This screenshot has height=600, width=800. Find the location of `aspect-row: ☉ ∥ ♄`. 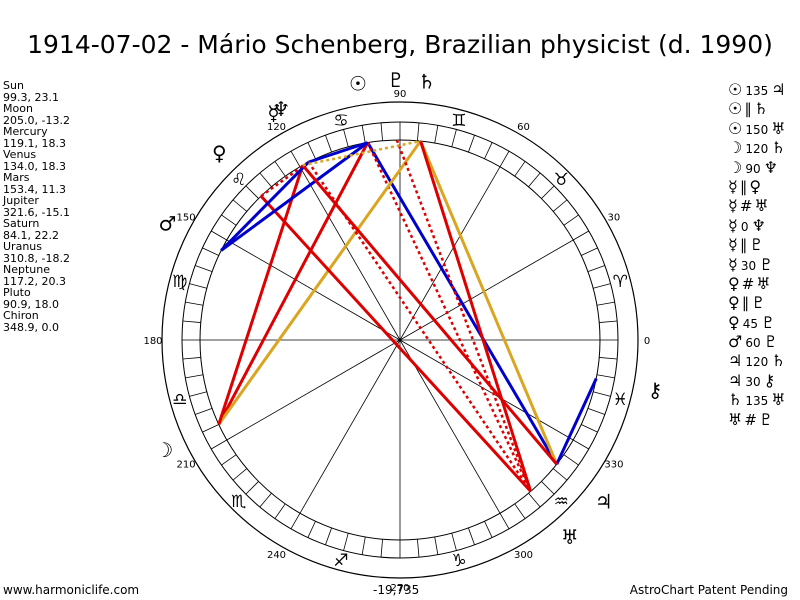

aspect-row: ☉ ∥ ♄ is located at coordinates (757, 108).